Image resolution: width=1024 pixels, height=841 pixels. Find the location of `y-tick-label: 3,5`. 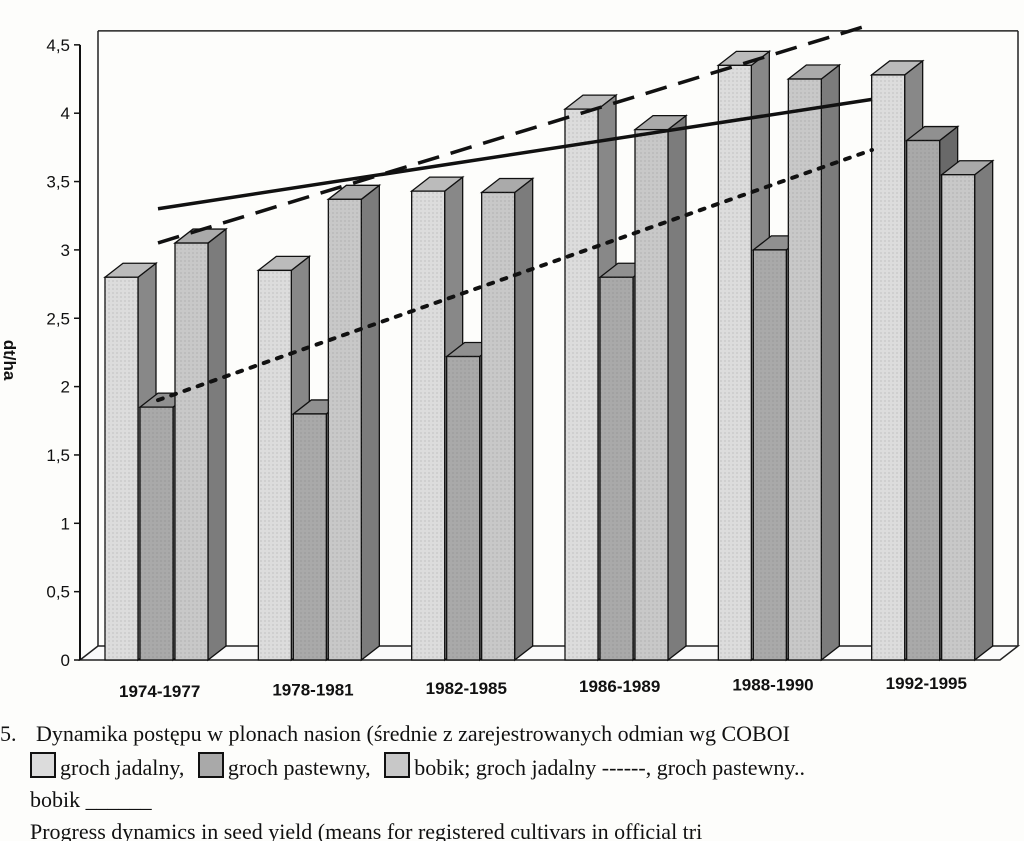

y-tick-label: 3,5 is located at coordinates (58, 182).